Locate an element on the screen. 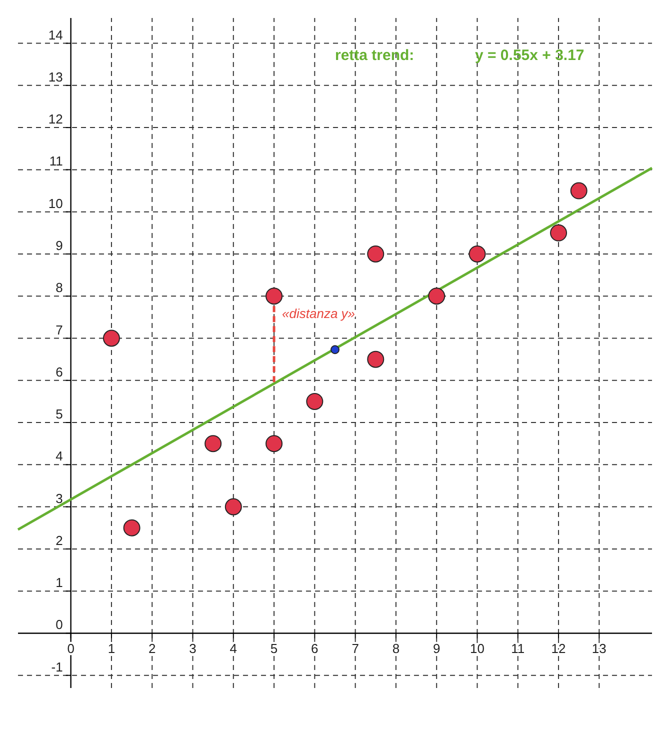  y-tick-label: 0 is located at coordinates (59, 624).